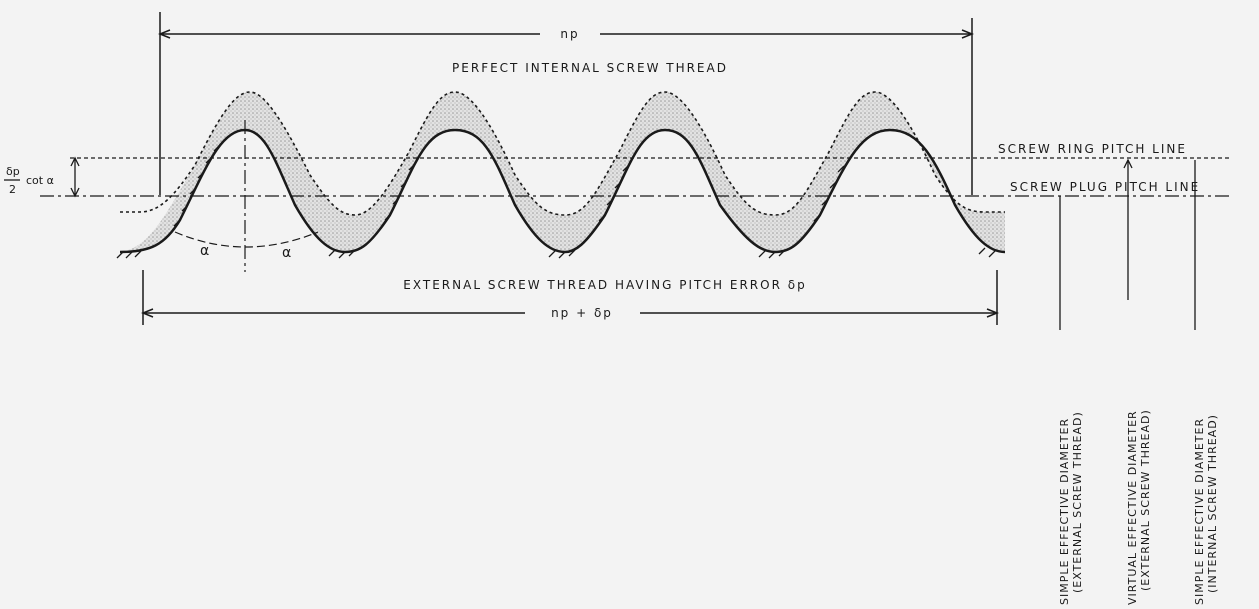 This screenshot has height=609, width=1259. What do you see at coordinates (582, 313) in the screenshot?
I see `np-plus-dp-label: np + δp` at bounding box center [582, 313].